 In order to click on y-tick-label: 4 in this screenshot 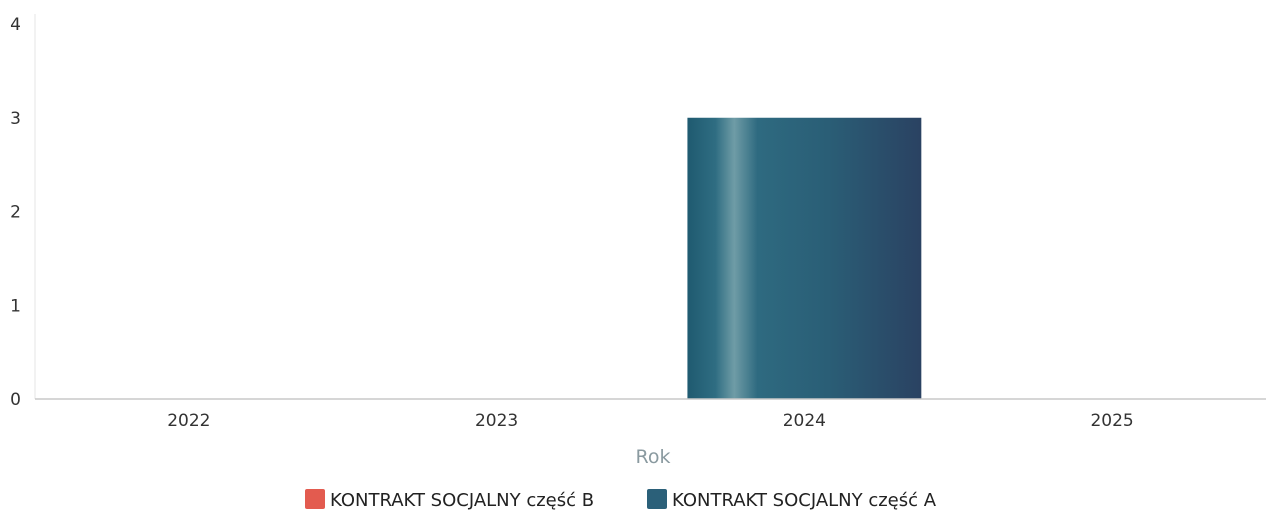, I will do `click(15, 25)`.